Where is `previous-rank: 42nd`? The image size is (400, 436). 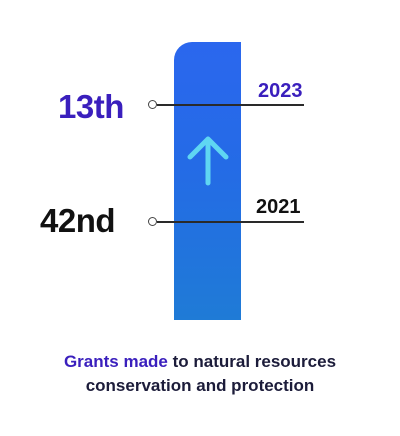
previous-rank: 42nd is located at coordinates (78, 220).